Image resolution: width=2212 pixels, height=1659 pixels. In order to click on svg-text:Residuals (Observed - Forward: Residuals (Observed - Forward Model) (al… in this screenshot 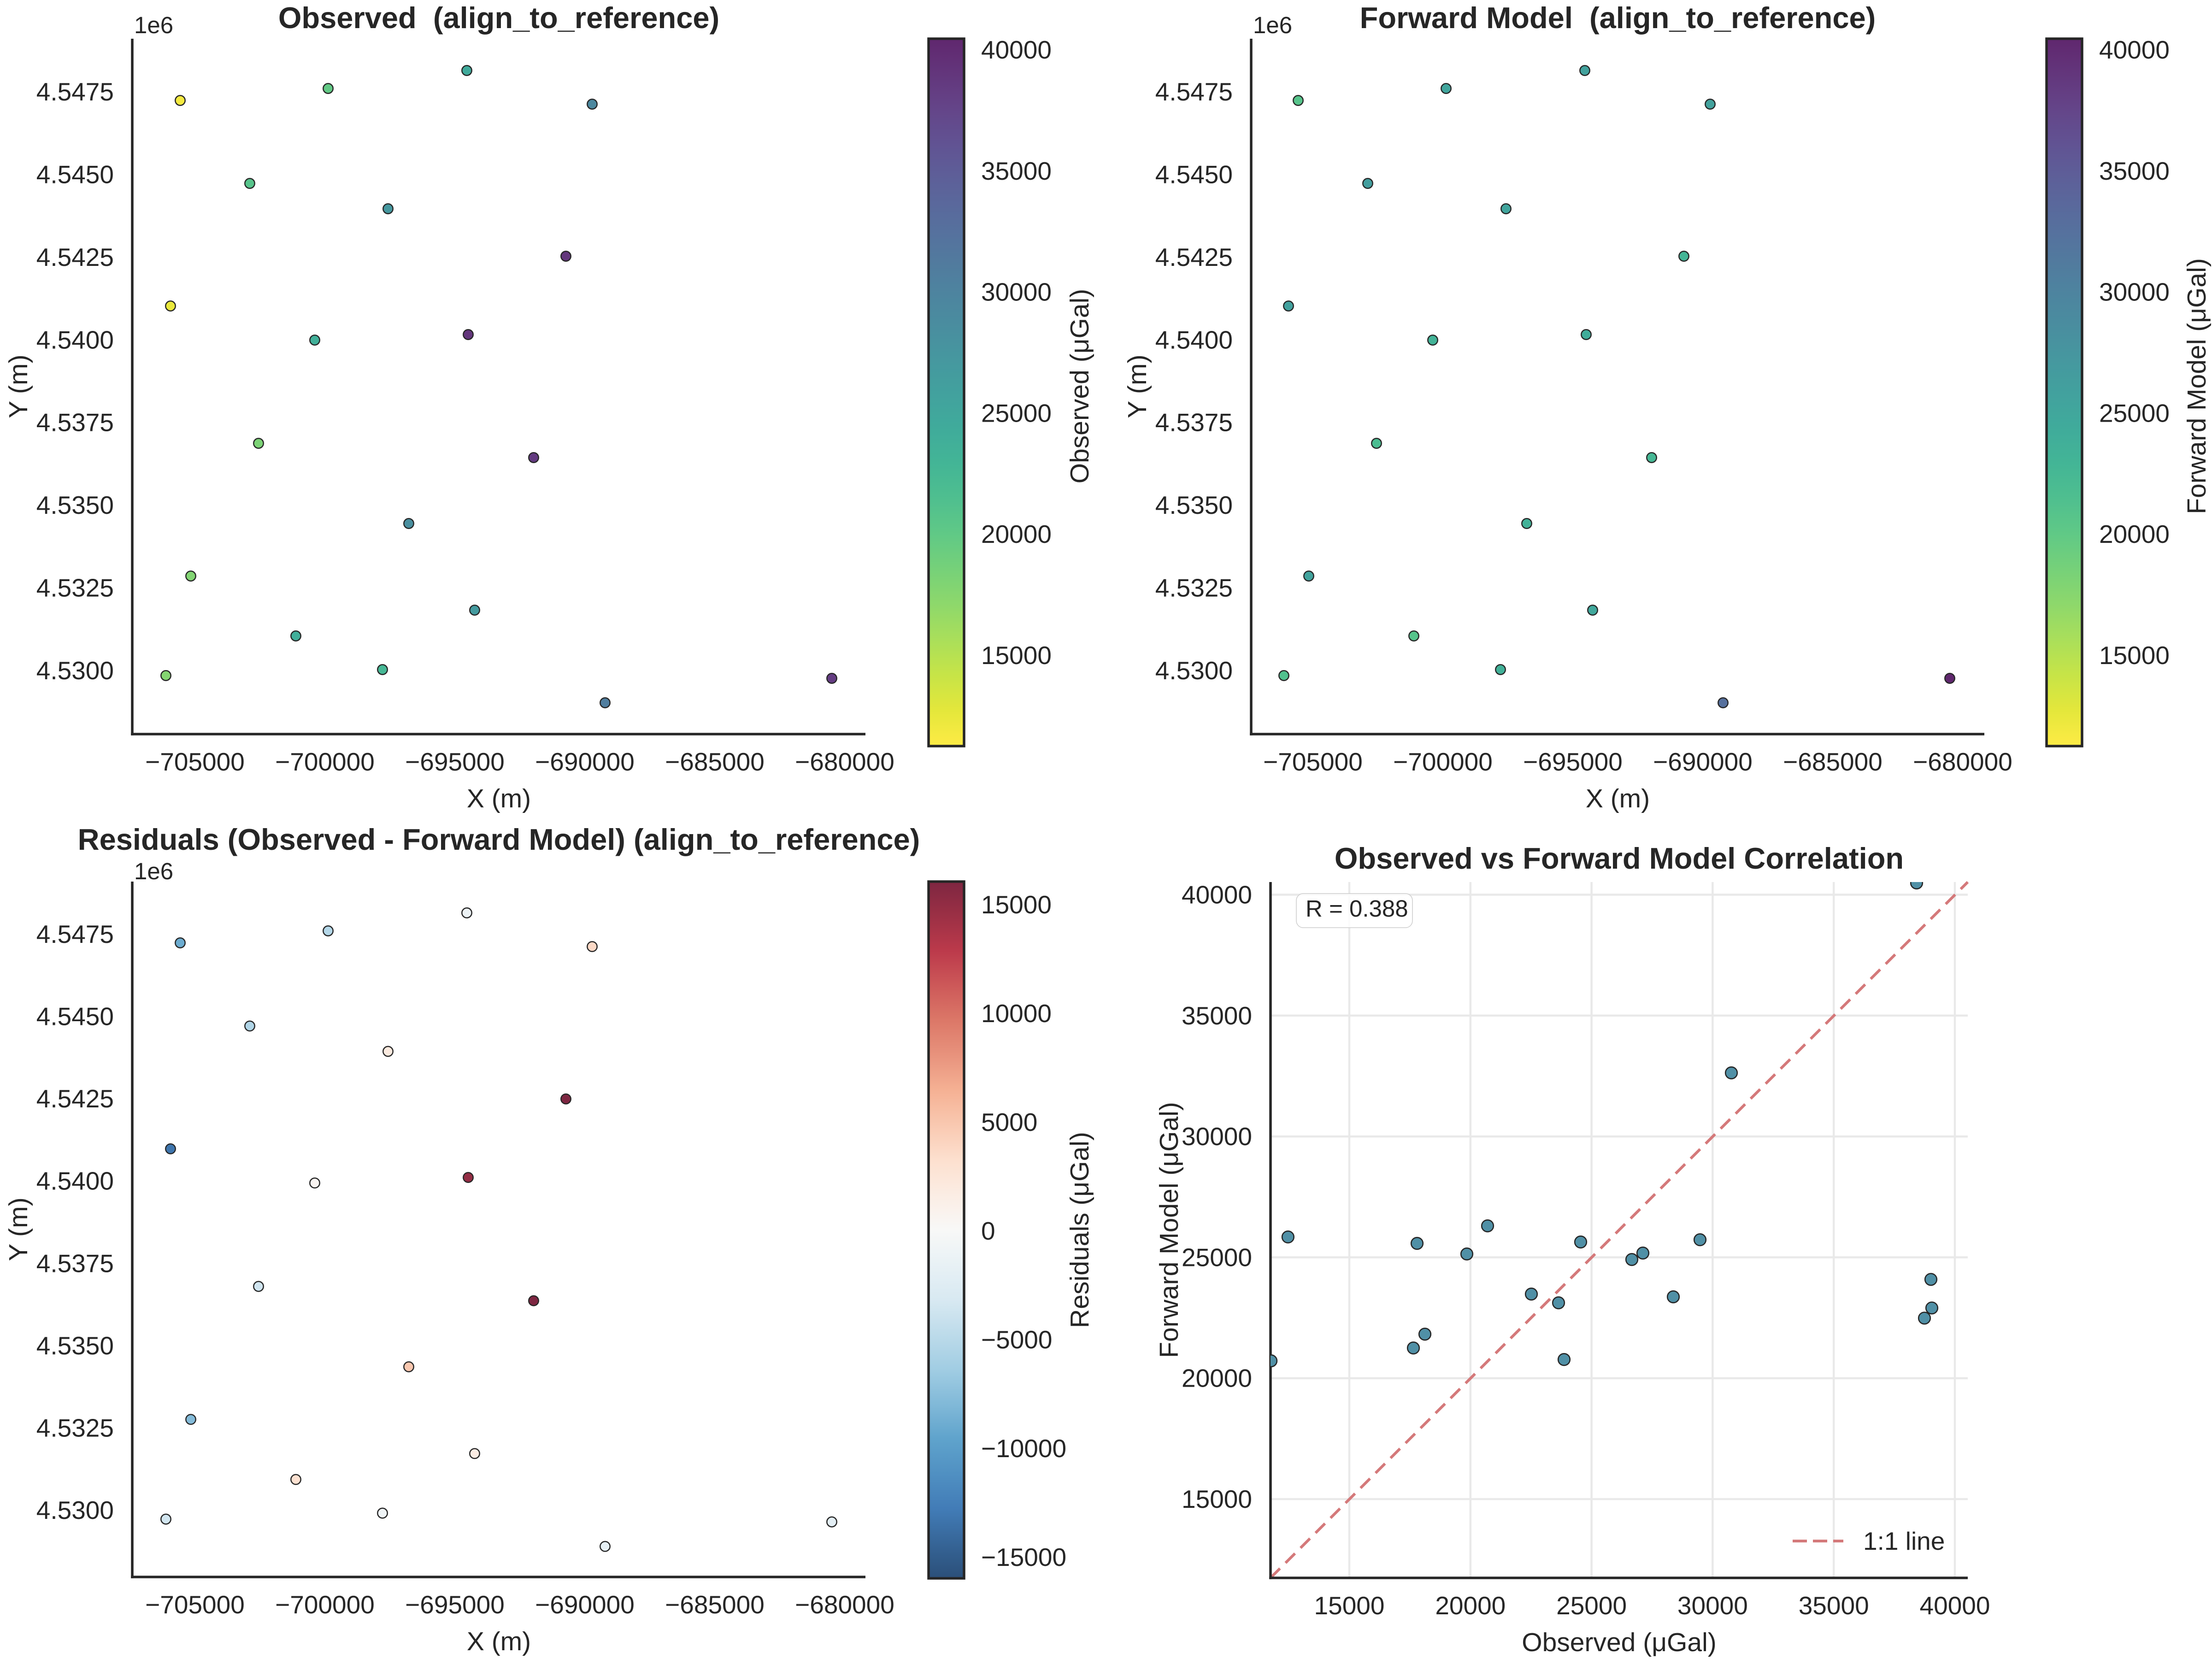, I will do `click(499, 839)`.